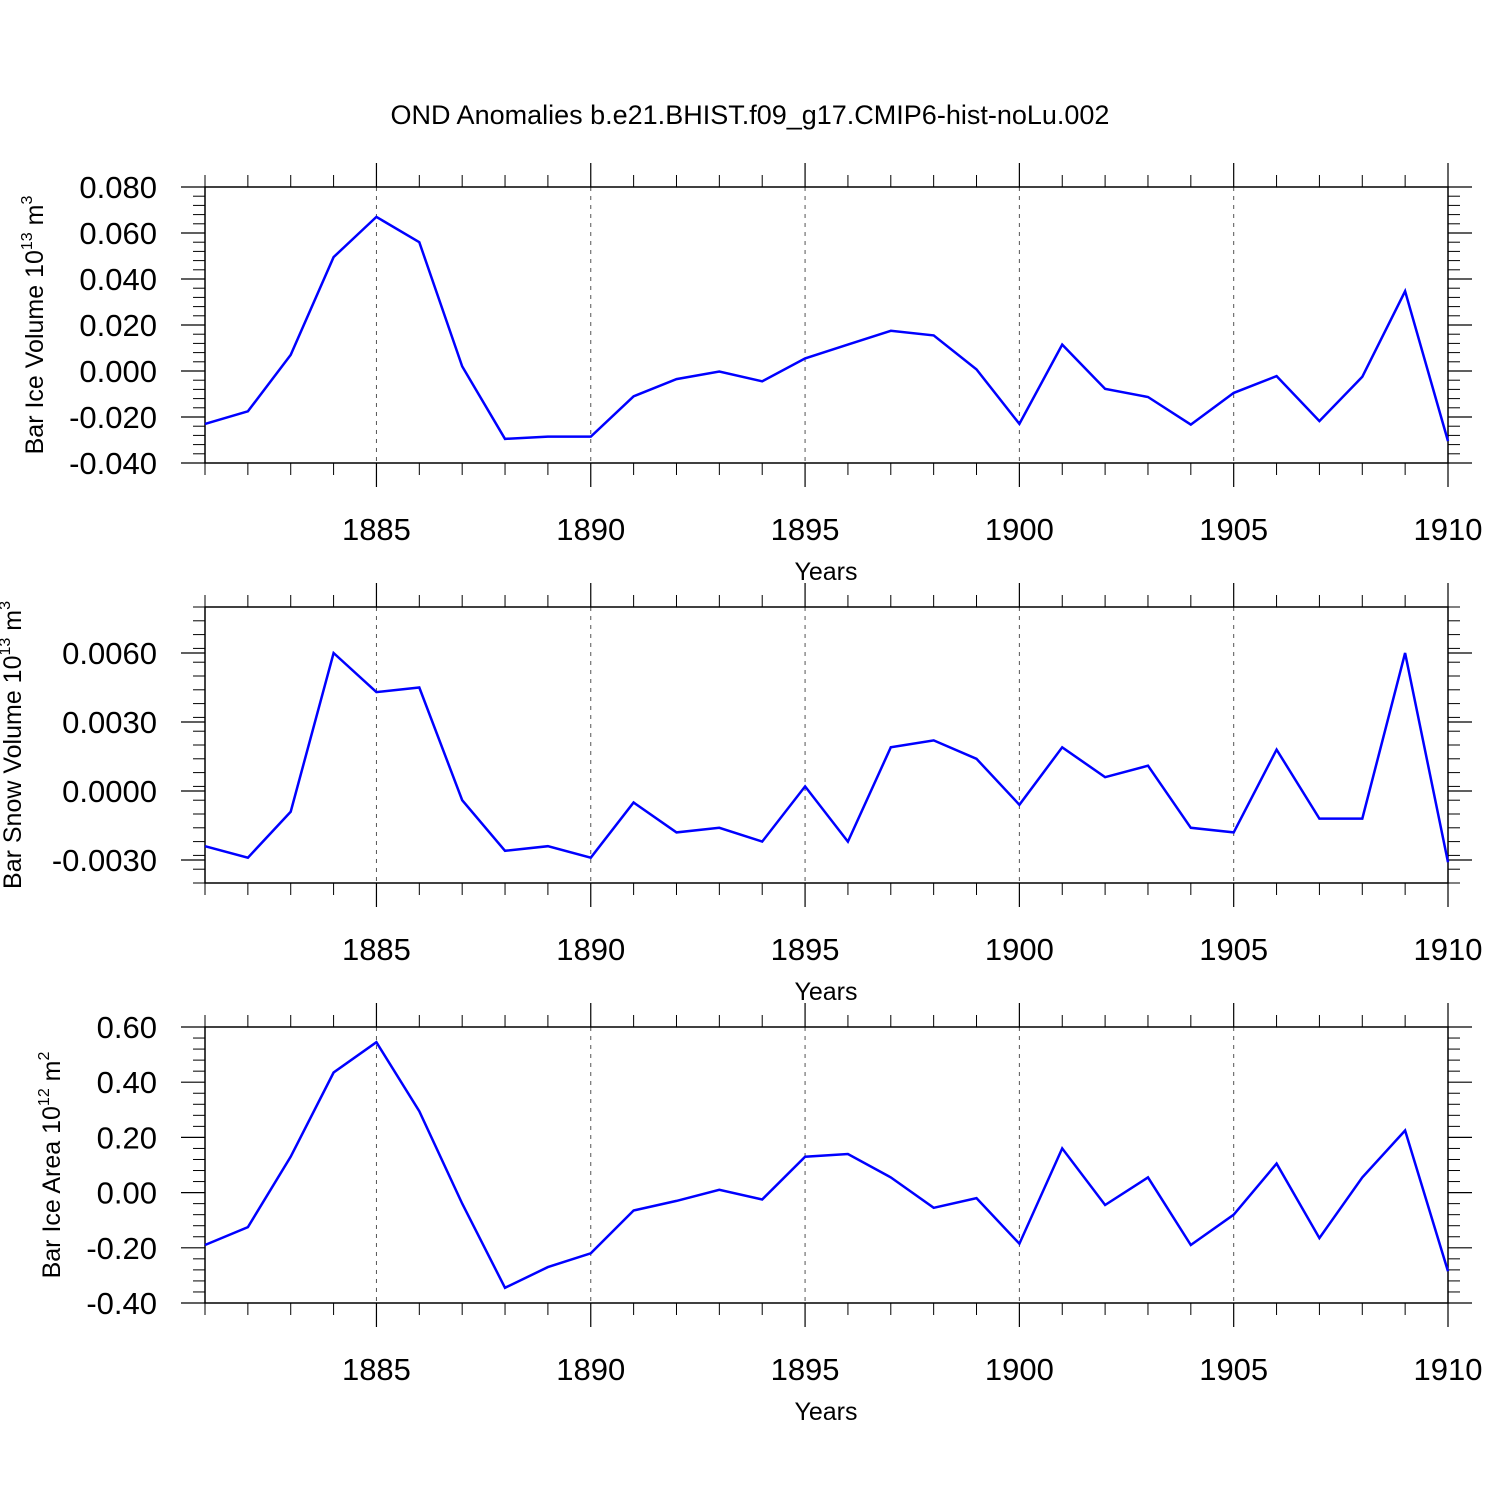 This screenshot has width=1500, height=1500. I want to click on y-tick-label: 0.080, so click(118, 187).